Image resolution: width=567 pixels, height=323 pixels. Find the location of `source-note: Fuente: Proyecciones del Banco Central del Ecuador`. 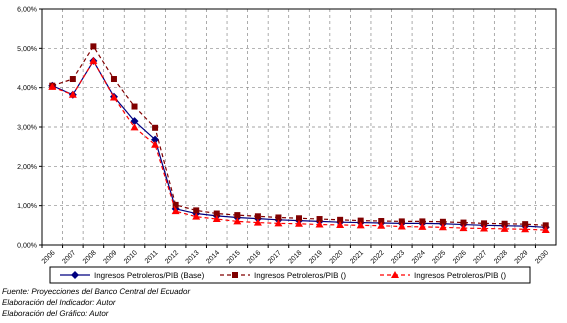

source-note: Fuente: Proyecciones del Banco Central del Ecuador is located at coordinates (96, 291).